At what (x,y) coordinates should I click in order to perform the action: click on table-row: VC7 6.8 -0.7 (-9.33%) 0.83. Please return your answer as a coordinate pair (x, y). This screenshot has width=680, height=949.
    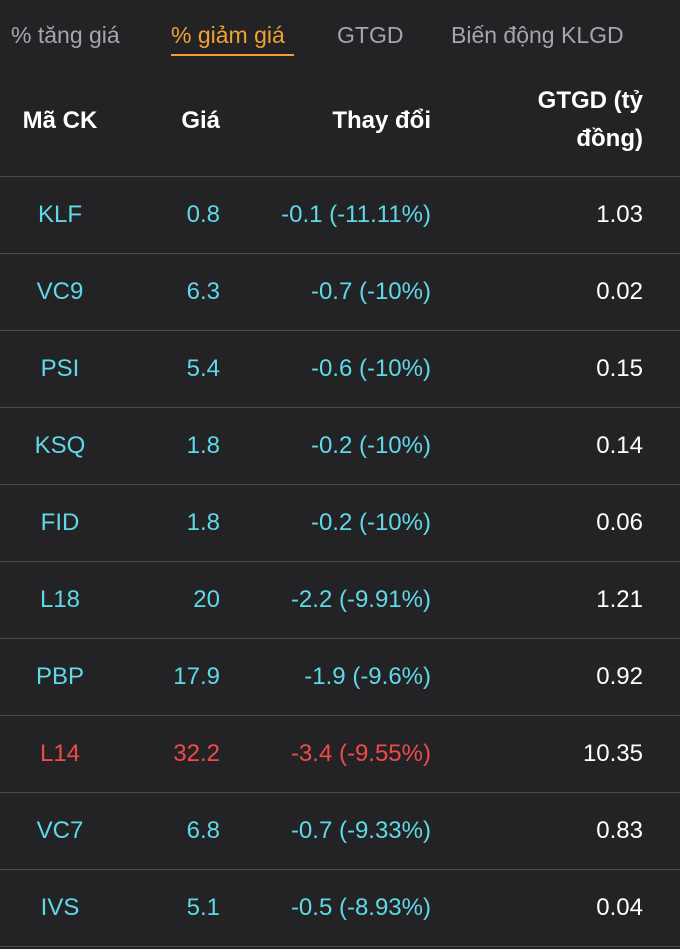
    Looking at the image, I should click on (340, 831).